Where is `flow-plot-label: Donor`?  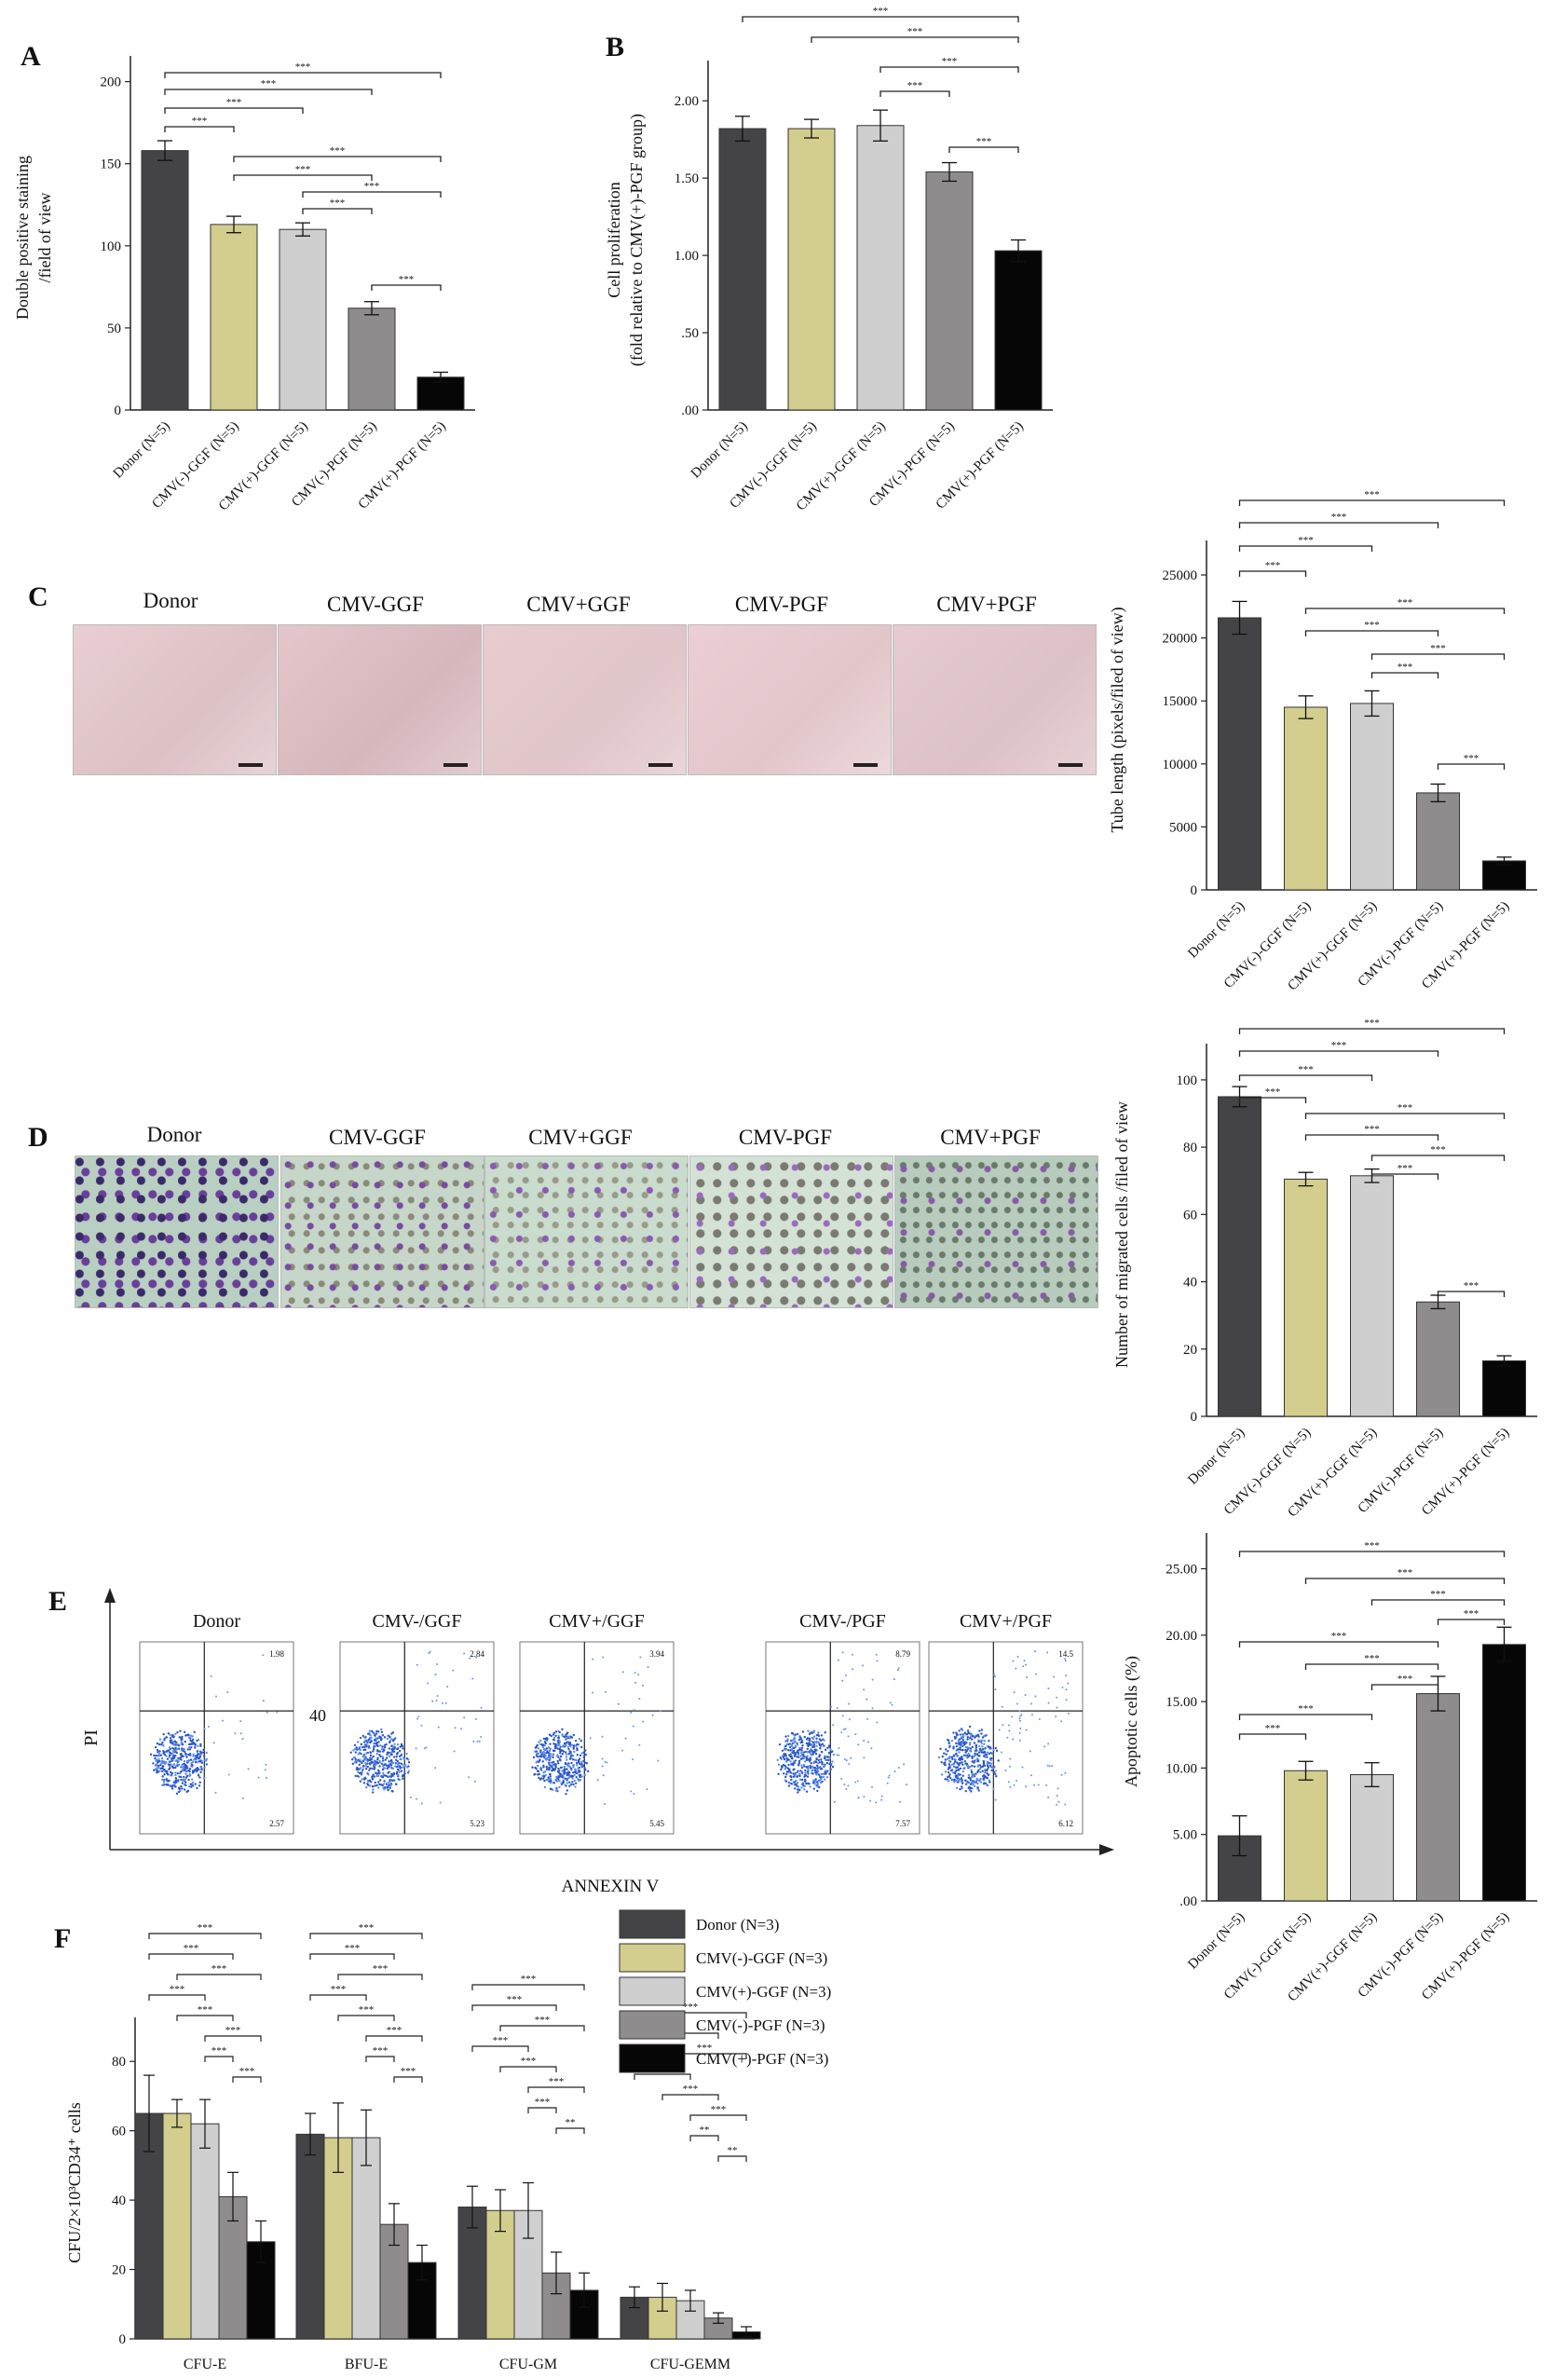
flow-plot-label: Donor is located at coordinates (216, 1621).